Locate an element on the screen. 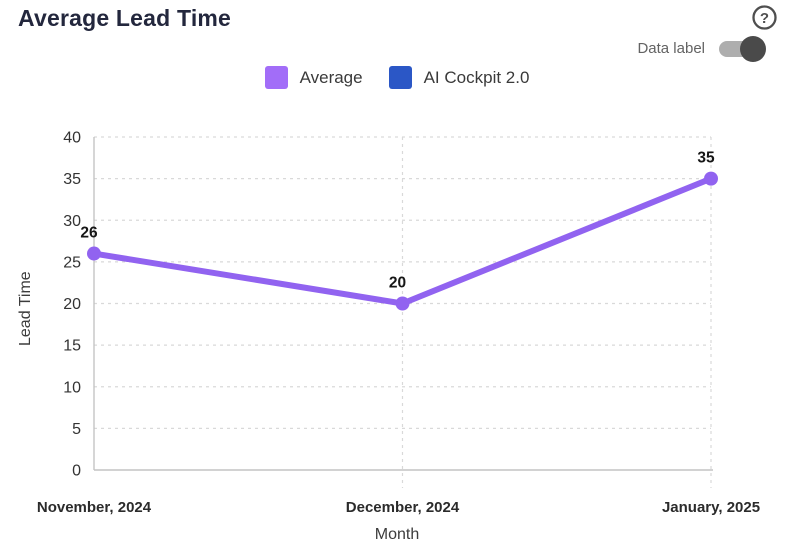 This screenshot has height=555, width=794. toggle-knob is located at coordinates (753, 48).